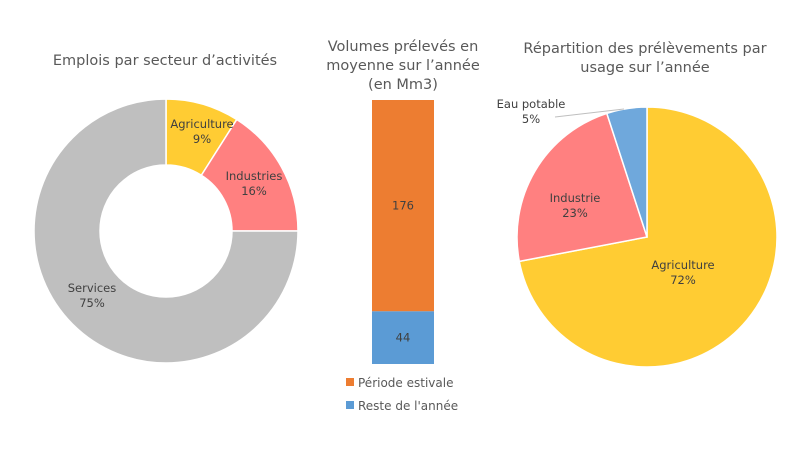  I want to click on legend-item-reste-annee: Reste de l'année, so click(402, 406).